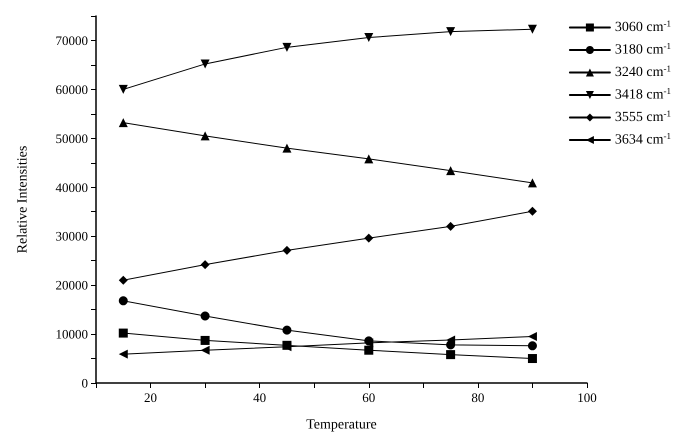  I want to click on y-tick-label: 70000, so click(72, 40).